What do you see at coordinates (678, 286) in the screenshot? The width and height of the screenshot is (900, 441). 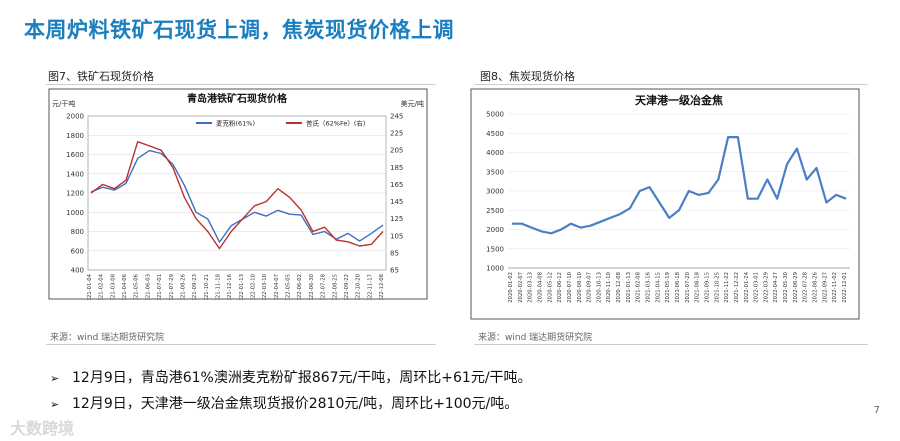 I see `x-tick-label: 2021-06-18` at bounding box center [678, 286].